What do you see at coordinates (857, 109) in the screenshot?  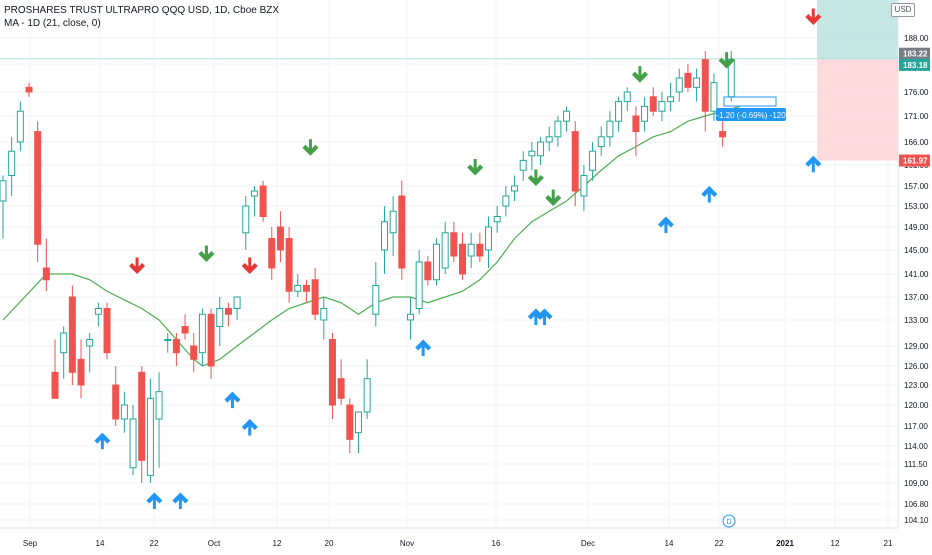 I see `loss-zone` at bounding box center [857, 109].